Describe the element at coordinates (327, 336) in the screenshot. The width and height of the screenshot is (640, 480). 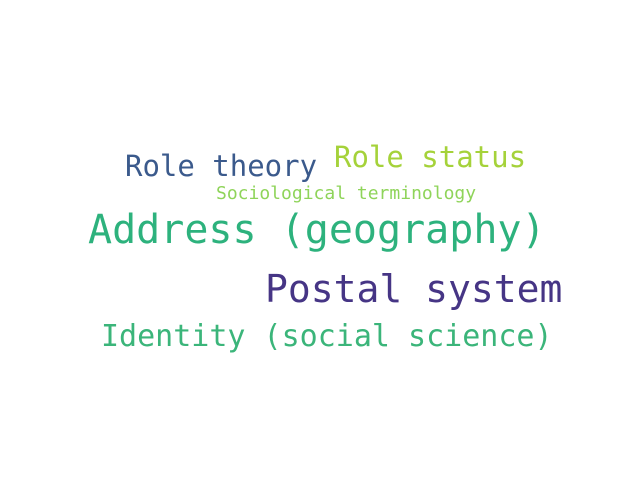
I see `word-identity-social-science: Identity (social science)` at that location.